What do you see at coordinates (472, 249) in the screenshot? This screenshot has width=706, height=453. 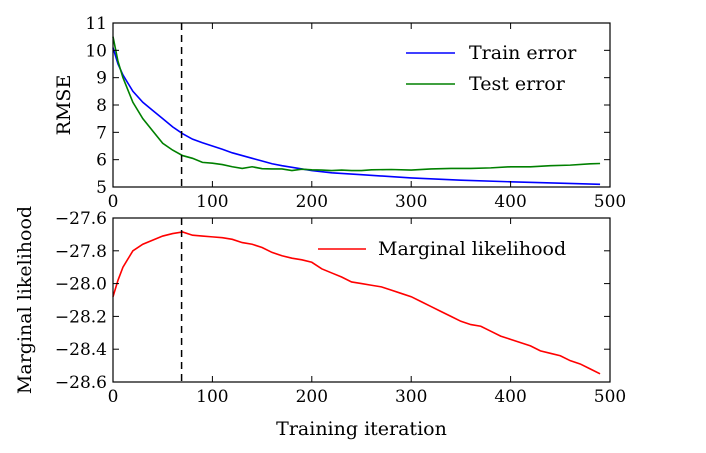 I see `legend-label: Marginal likelihood` at bounding box center [472, 249].